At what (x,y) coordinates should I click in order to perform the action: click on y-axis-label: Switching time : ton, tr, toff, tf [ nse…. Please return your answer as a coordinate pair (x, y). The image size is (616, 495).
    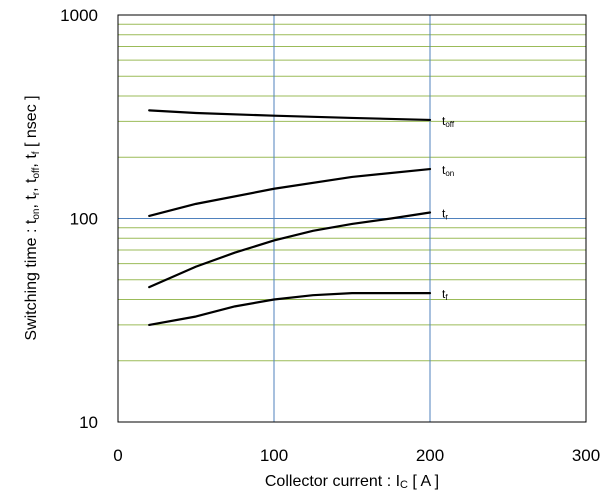
    Looking at the image, I should click on (32, 217).